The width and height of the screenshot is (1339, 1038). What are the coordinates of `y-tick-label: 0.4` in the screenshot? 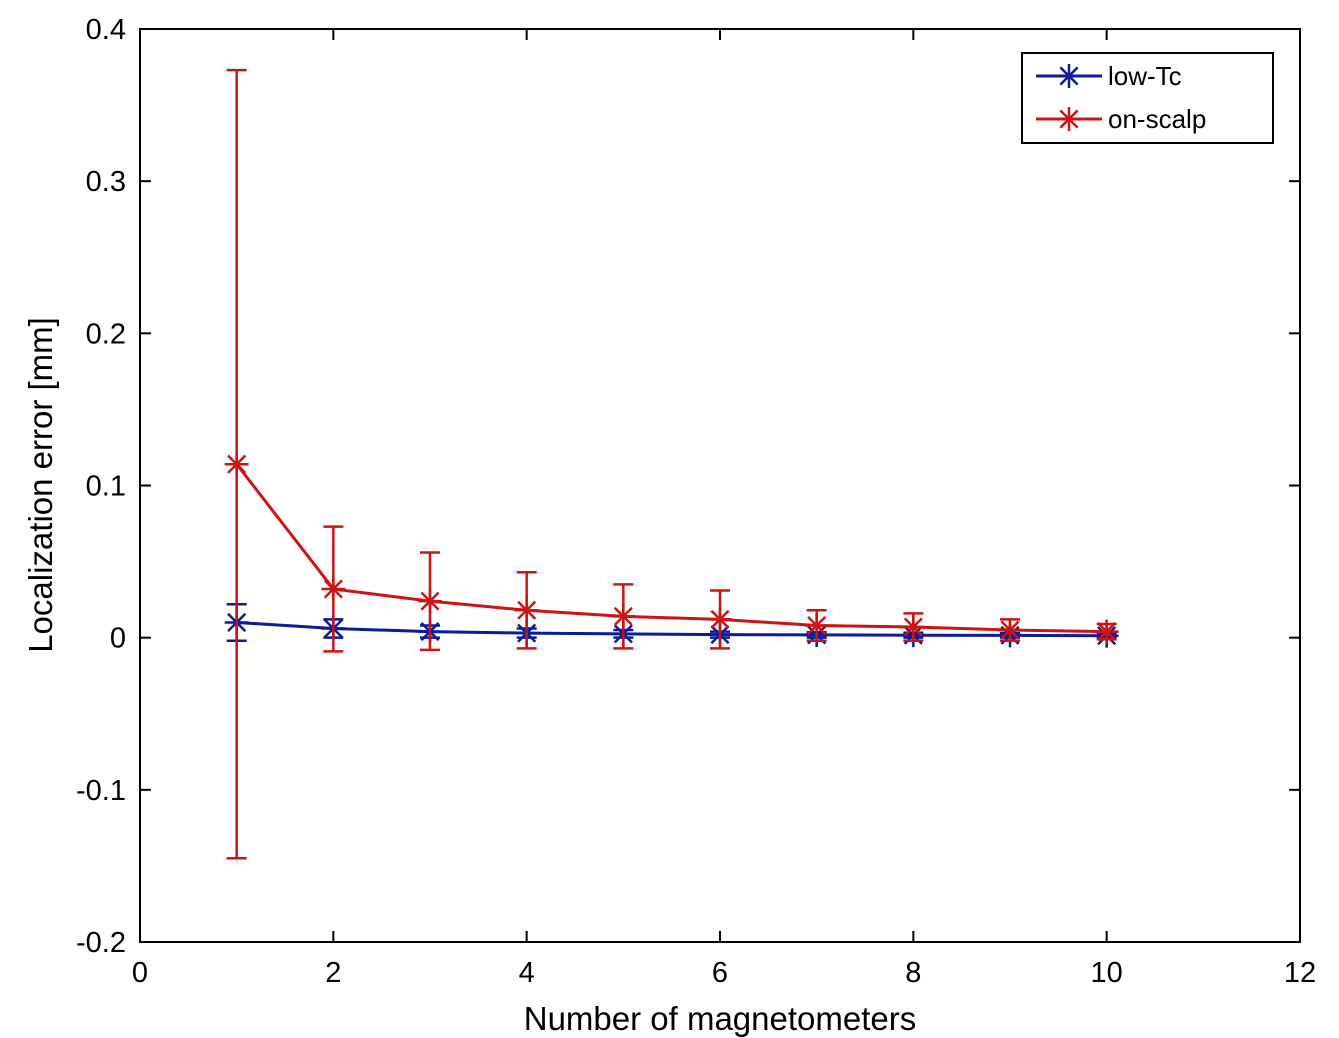 It's located at (106, 30).